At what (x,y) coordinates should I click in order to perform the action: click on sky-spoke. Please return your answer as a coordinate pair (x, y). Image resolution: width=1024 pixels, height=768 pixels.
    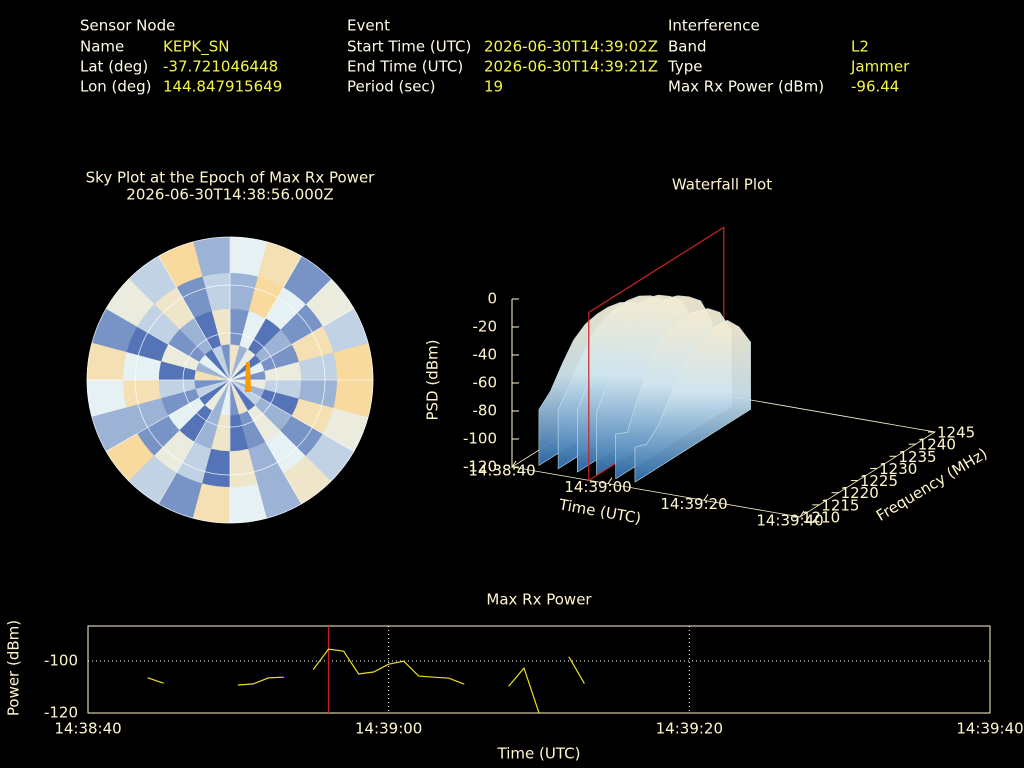
    Looking at the image, I should click on (230, 380).